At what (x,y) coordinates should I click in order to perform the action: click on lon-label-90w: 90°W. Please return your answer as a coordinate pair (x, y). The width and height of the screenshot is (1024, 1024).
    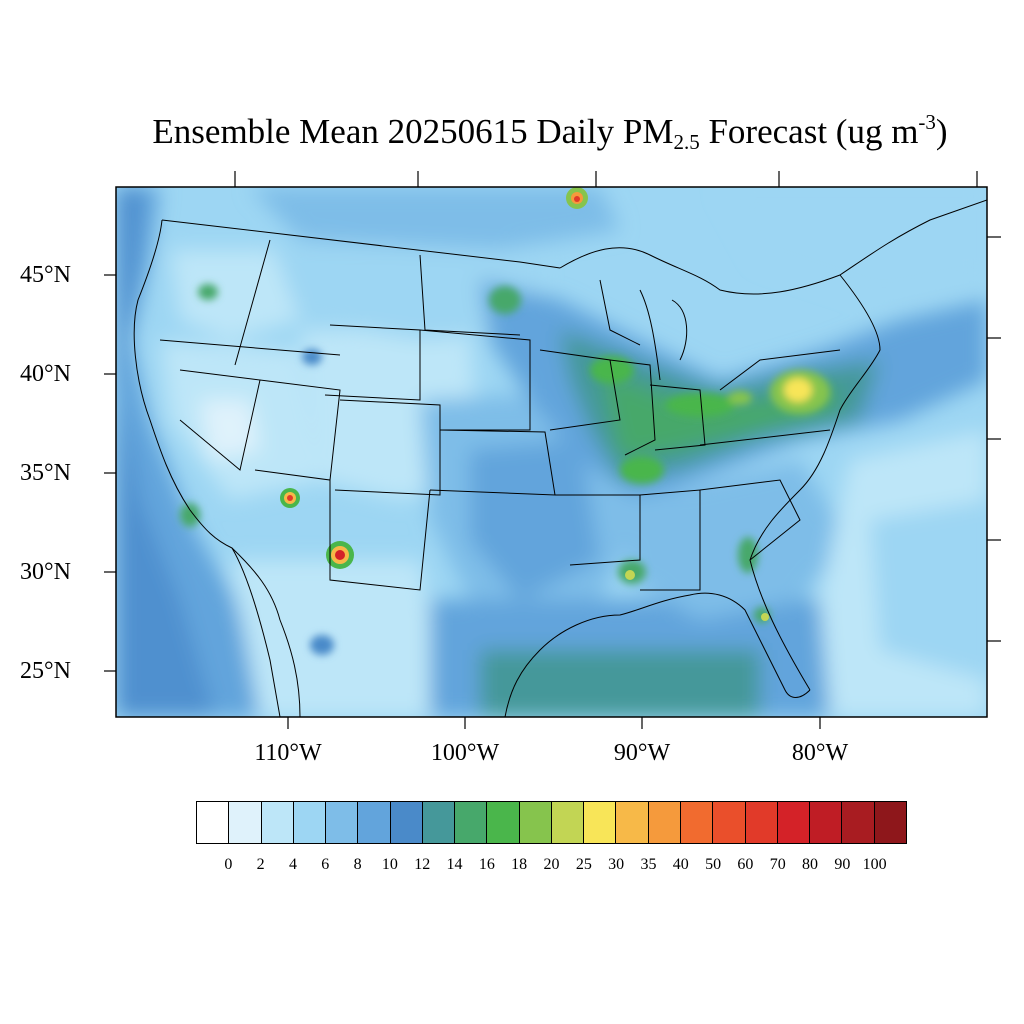
    Looking at the image, I should click on (642, 753).